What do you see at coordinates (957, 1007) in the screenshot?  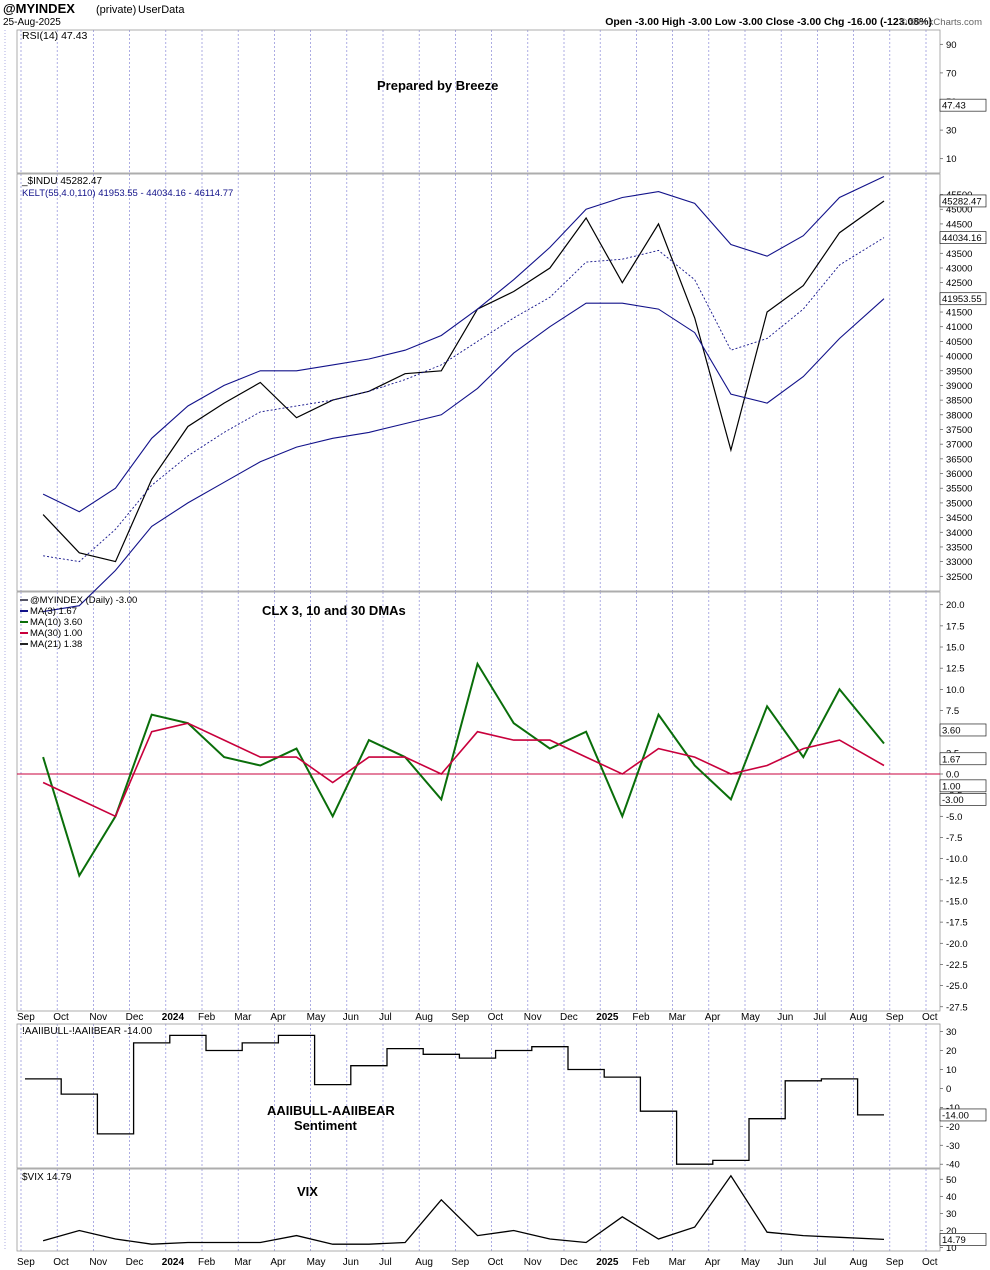 I see `clx-axis-tick-label: -27.5` at bounding box center [957, 1007].